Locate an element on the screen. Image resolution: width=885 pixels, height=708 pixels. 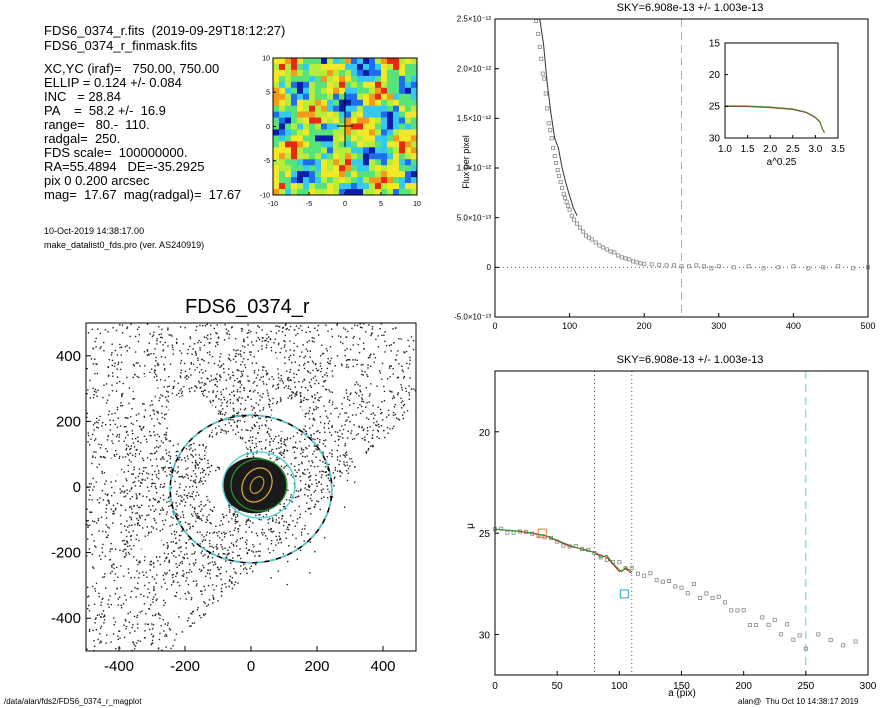
mu-ylabel: μ is located at coordinates (470, 526).